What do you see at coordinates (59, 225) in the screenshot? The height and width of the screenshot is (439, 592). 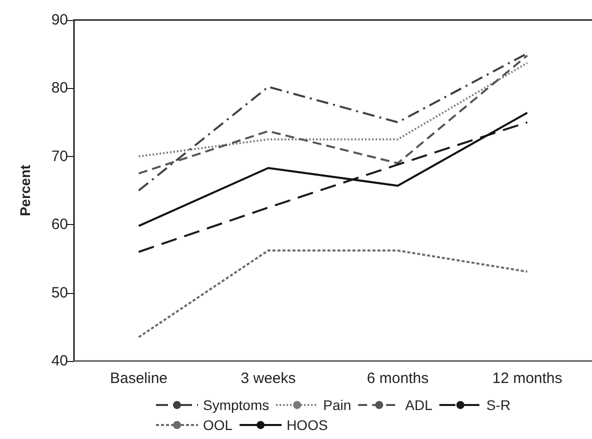 I see `y-tick-label: 60` at bounding box center [59, 225].